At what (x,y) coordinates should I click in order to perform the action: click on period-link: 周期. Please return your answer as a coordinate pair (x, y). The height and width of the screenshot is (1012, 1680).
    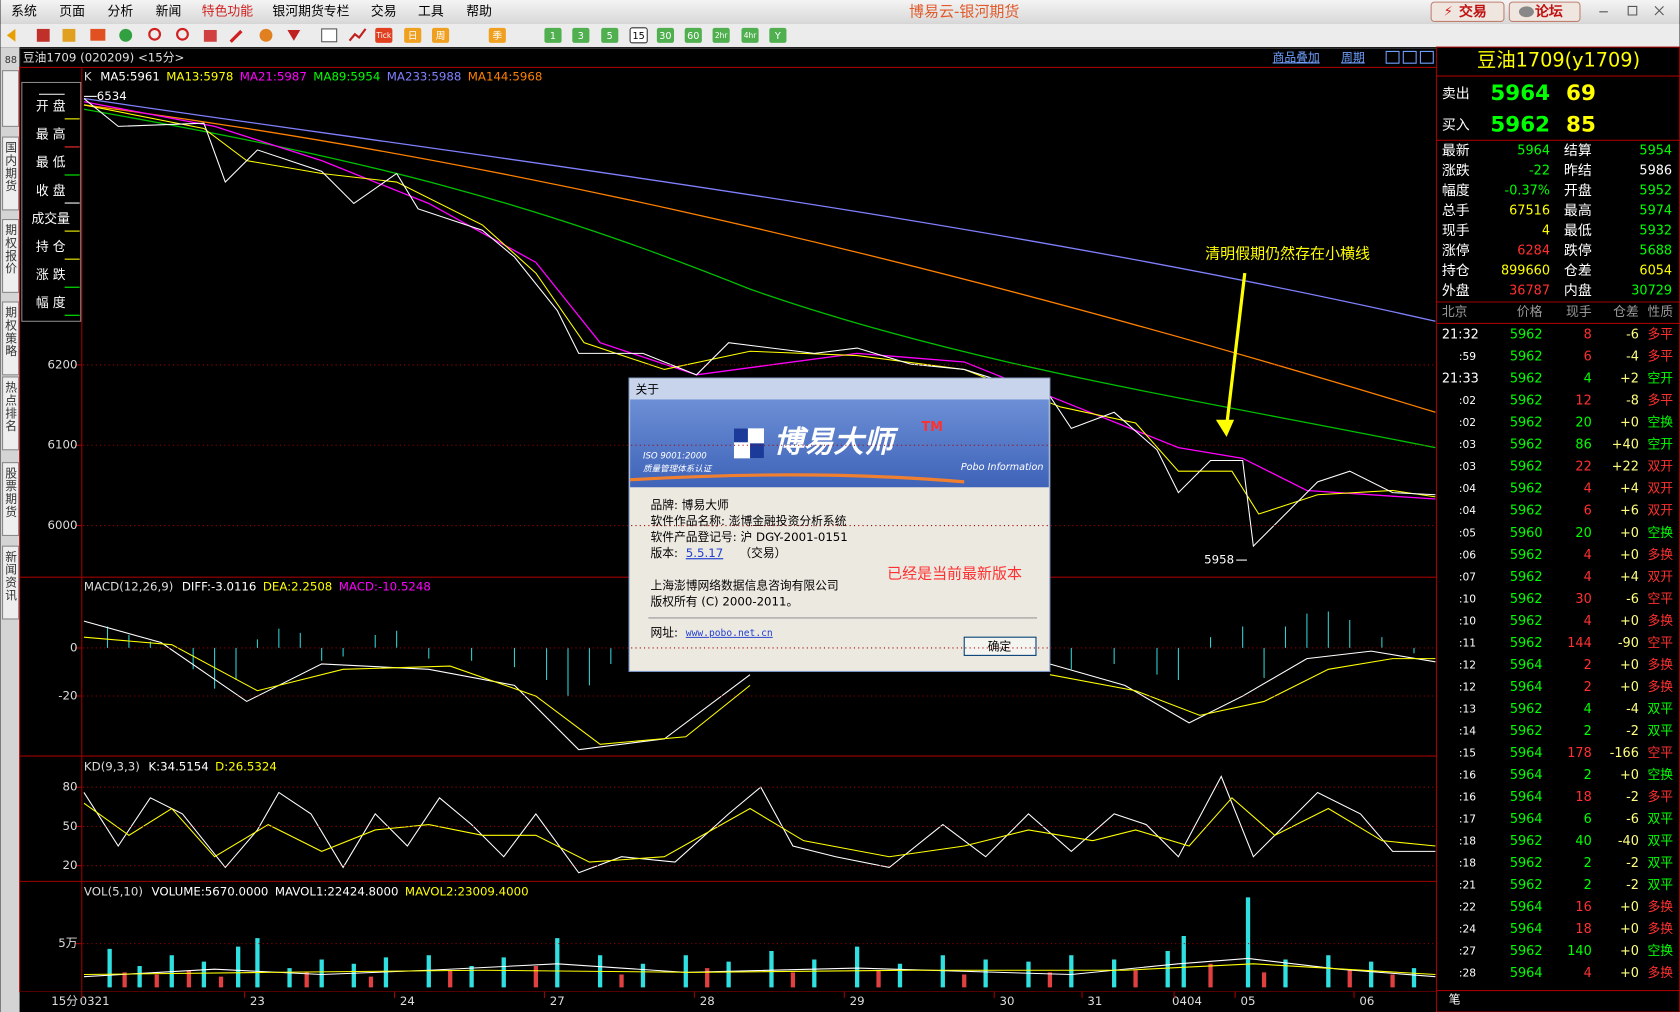
    Looking at the image, I should click on (1353, 57).